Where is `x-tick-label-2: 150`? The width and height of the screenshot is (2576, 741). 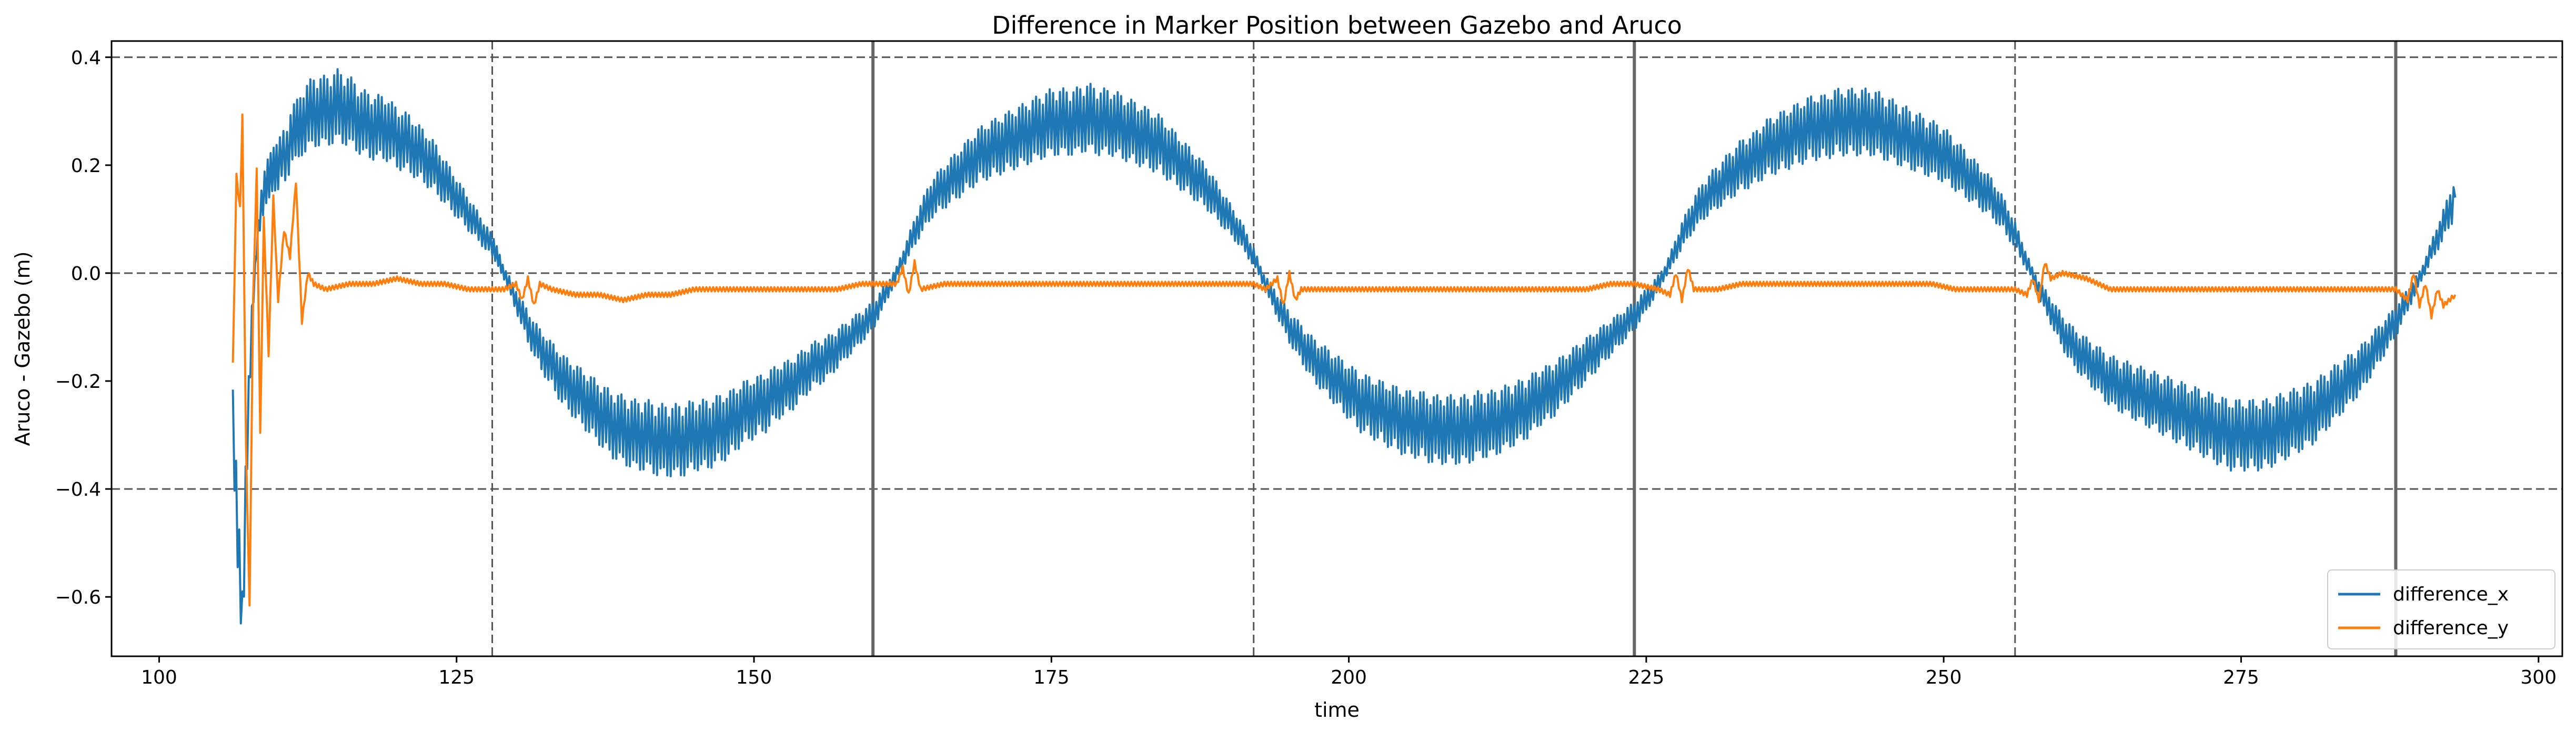 x-tick-label-2: 150 is located at coordinates (754, 677).